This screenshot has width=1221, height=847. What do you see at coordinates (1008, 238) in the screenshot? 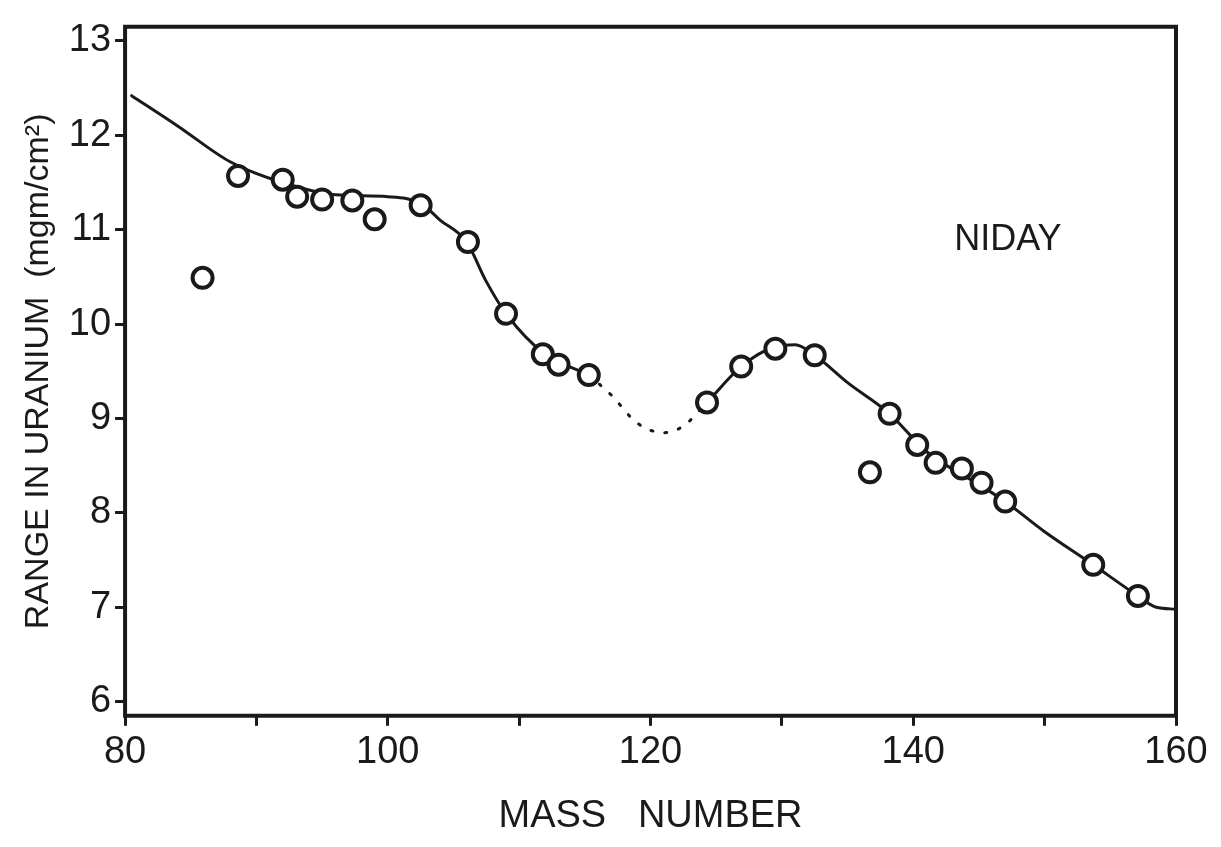
I see `annotation: NIDAY` at bounding box center [1008, 238].